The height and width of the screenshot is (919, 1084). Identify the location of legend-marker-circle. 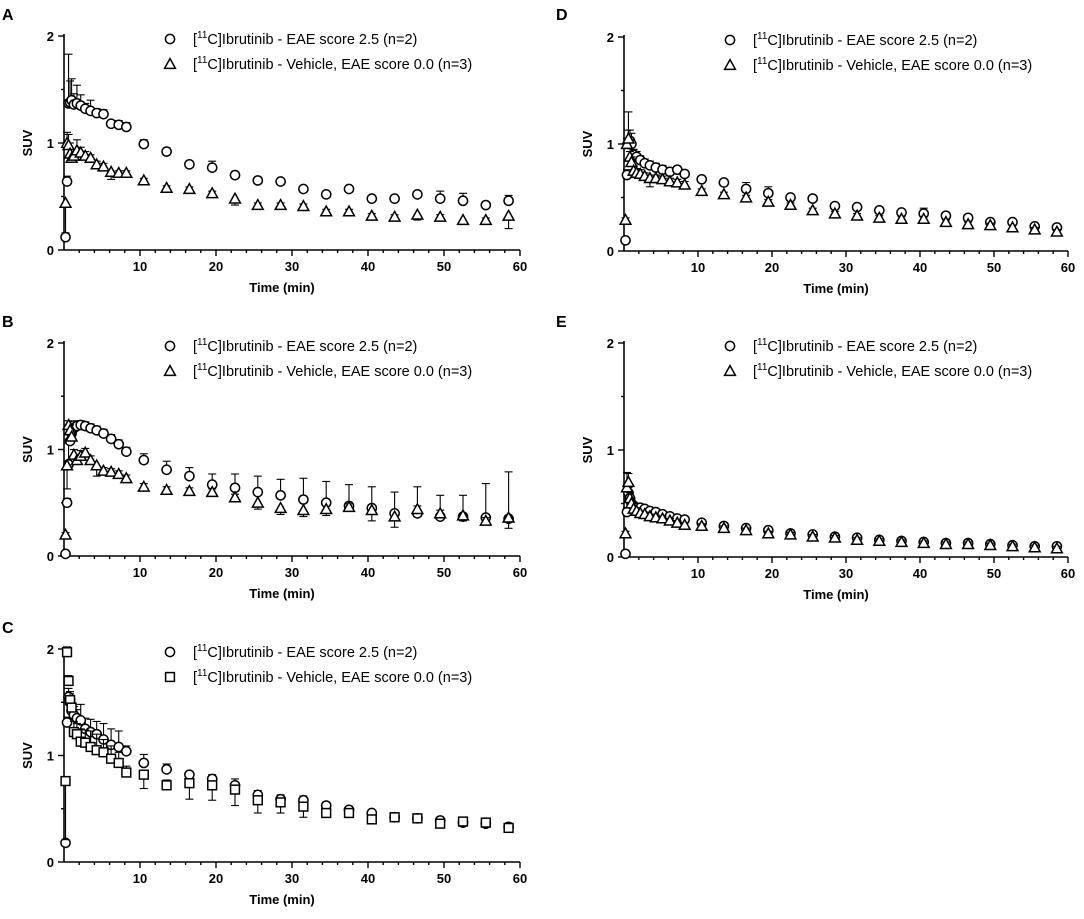
(730, 346).